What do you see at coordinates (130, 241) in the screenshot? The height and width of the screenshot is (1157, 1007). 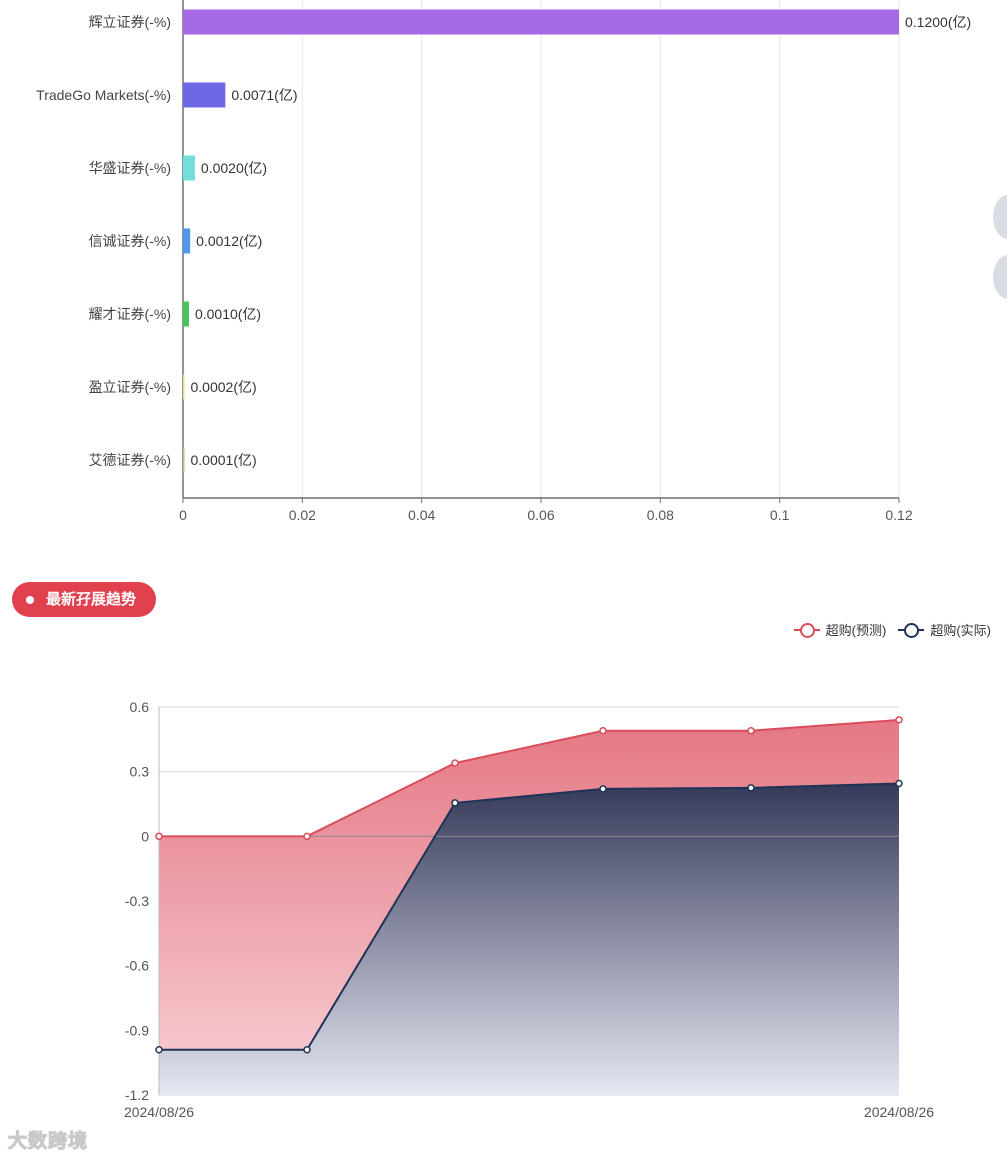 I see `category-label: 信诚证券(-%)` at bounding box center [130, 241].